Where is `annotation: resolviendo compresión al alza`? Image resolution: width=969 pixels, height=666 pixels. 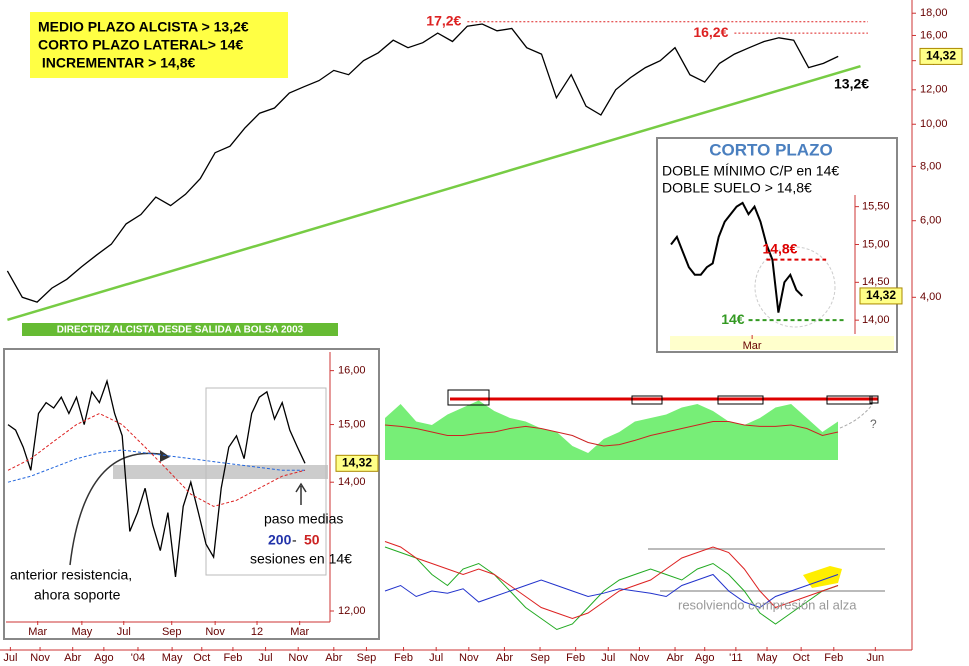 annotation: resolviendo compresión al alza is located at coordinates (767, 604).